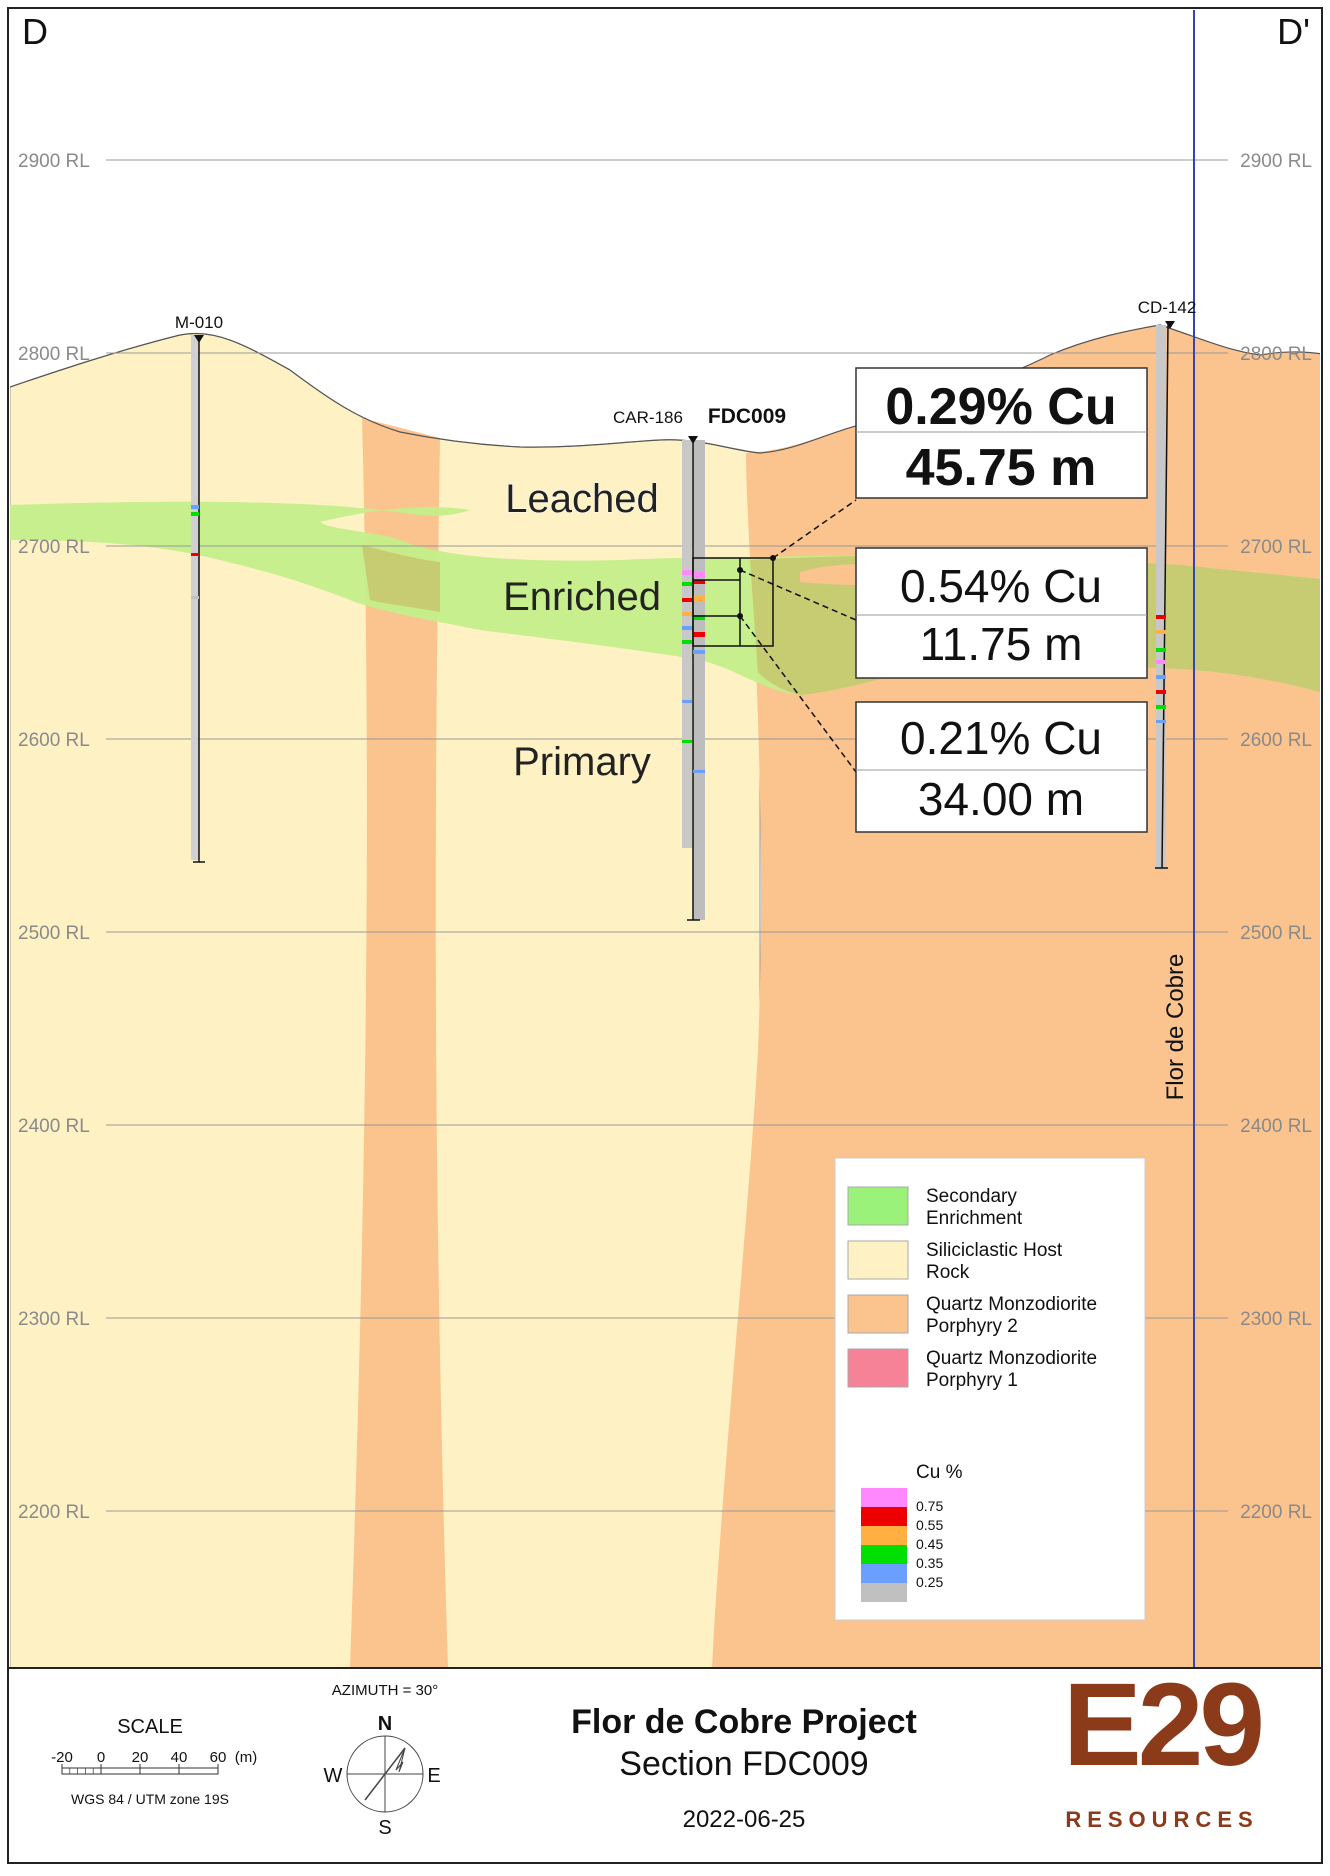 The width and height of the screenshot is (1330, 1876). What do you see at coordinates (581, 499) in the screenshot?
I see `zone-label-leached: Leached` at bounding box center [581, 499].